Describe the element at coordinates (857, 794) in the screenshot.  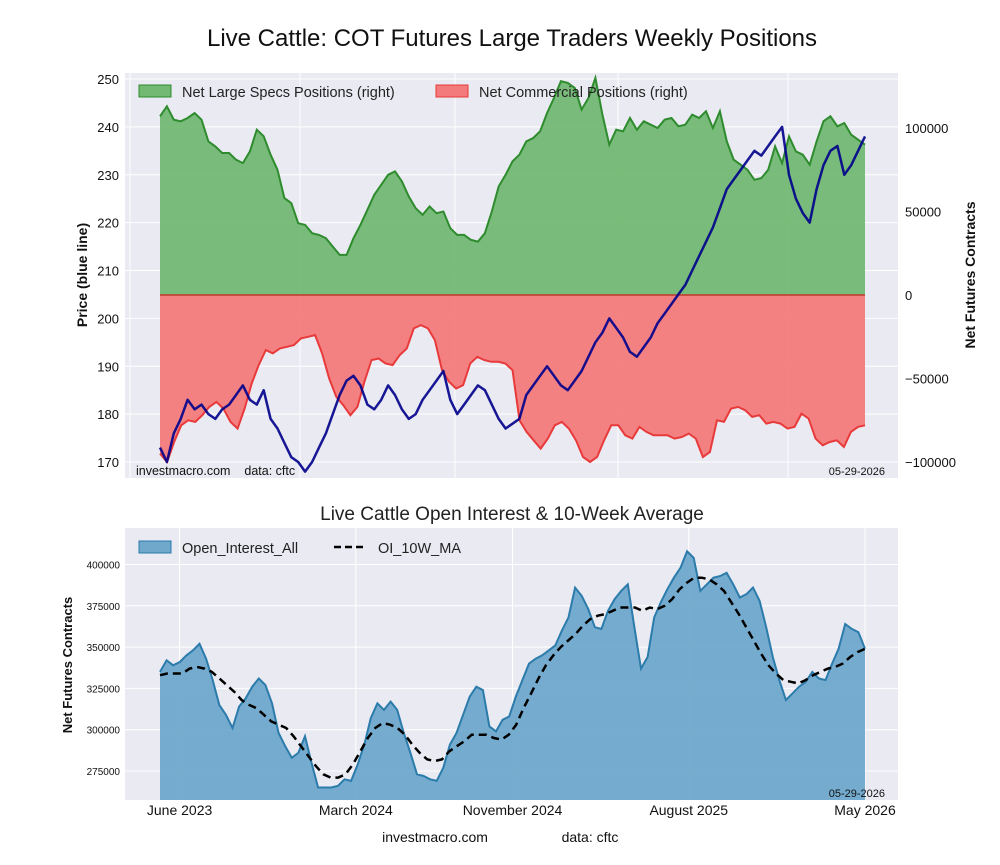
I see `oi-watermark-date: 05-29-2026` at that location.